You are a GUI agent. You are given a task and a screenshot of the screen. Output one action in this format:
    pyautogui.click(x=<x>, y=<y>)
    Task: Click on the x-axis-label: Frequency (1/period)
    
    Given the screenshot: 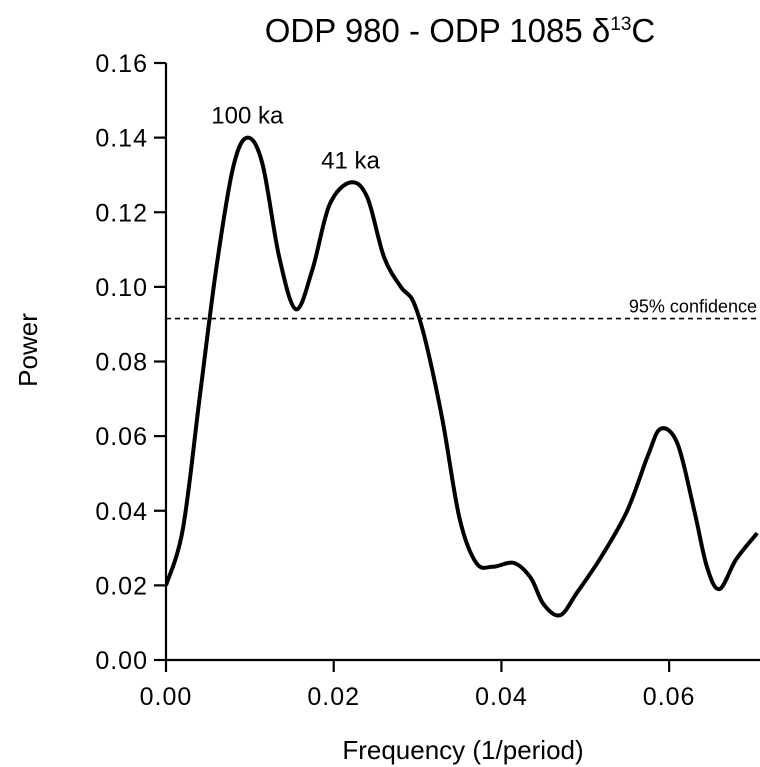 What is the action you would take?
    pyautogui.click(x=462, y=750)
    